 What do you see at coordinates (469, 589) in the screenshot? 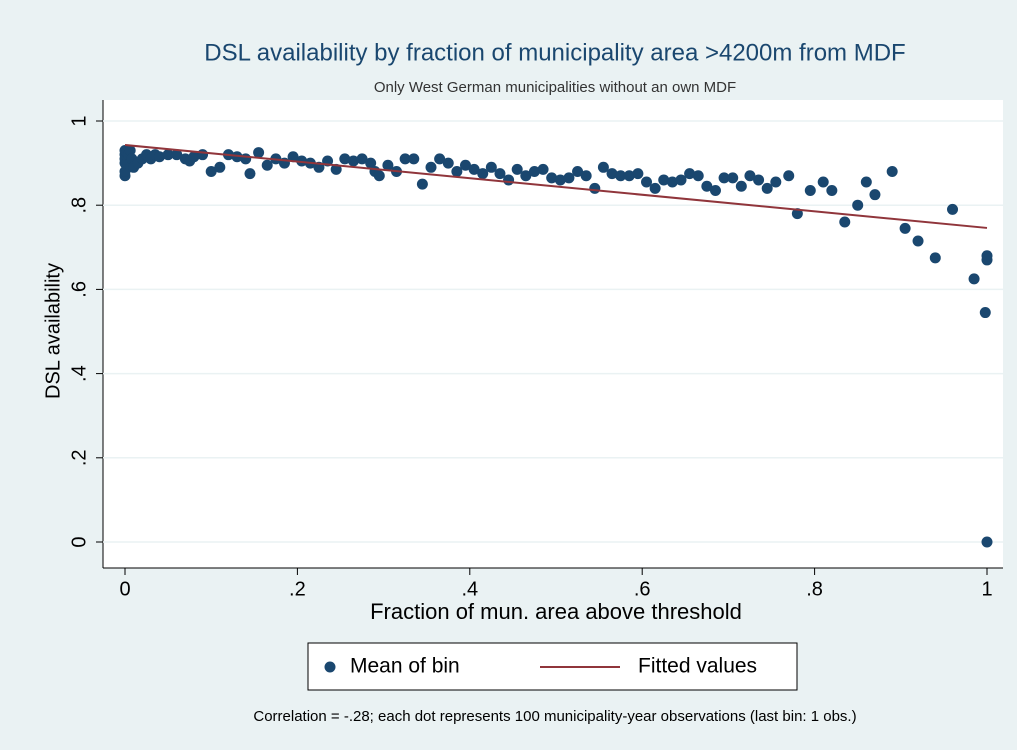
I see `x-tick-label: .4` at bounding box center [469, 589].